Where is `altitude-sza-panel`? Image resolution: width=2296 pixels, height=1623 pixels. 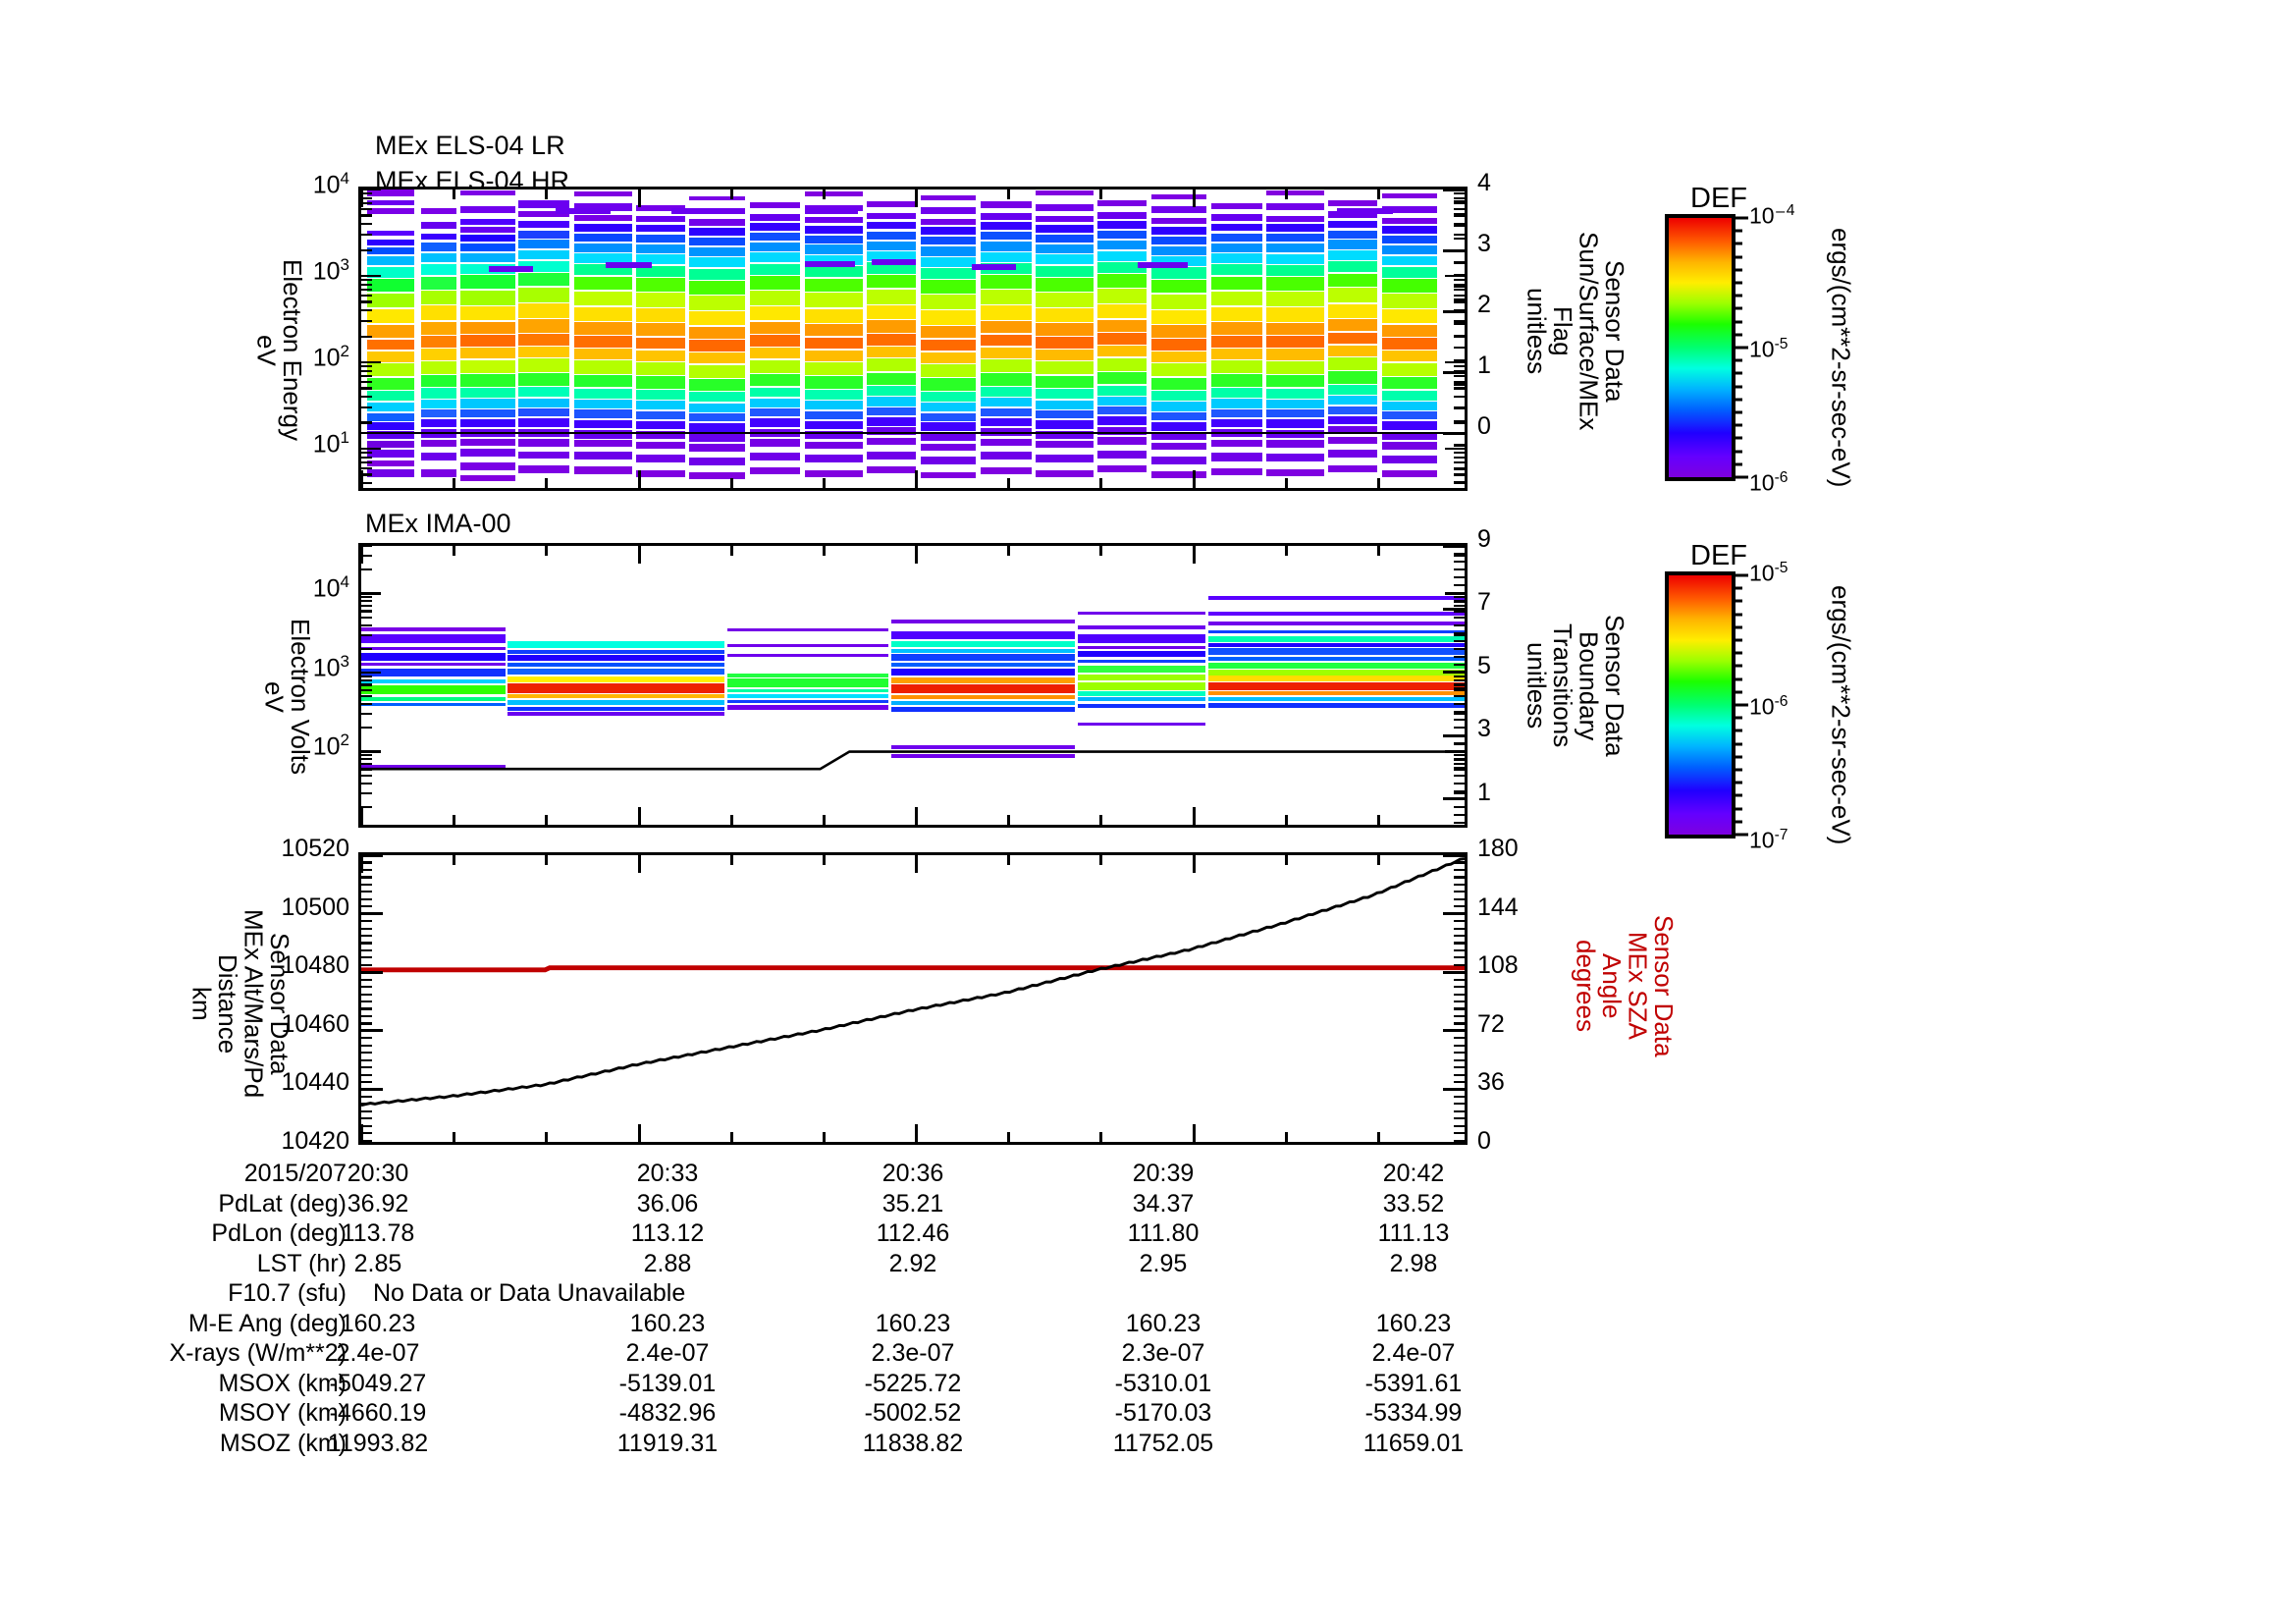 altitude-sza-panel is located at coordinates (913, 998).